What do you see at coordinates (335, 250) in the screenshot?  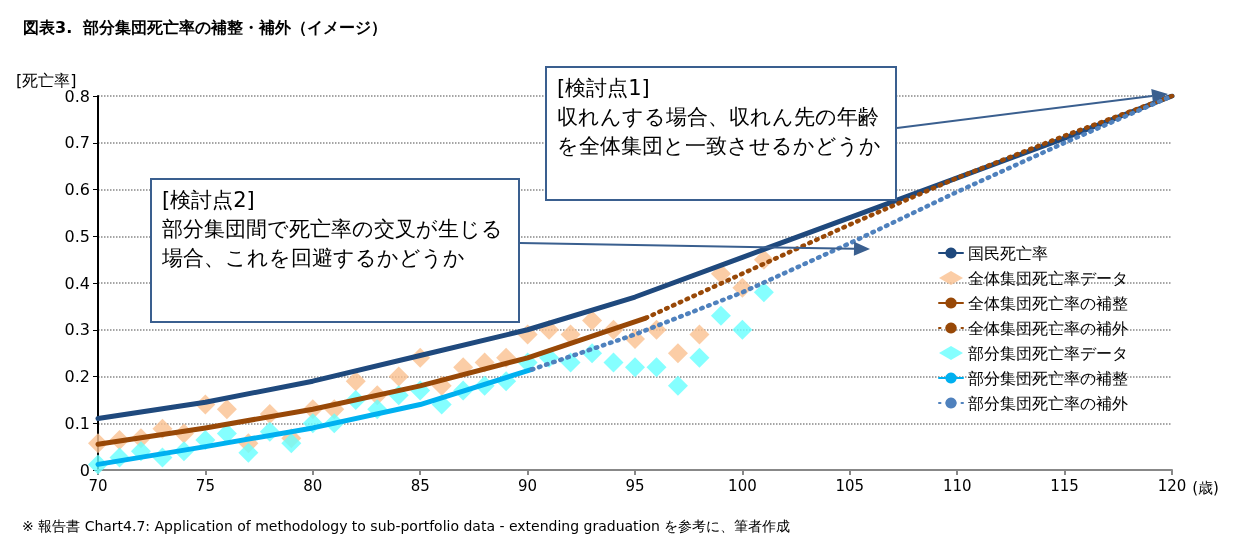 I see `callout-box: [検討点2] 部分集団間で死亡率の交叉が生じる場合、これを回避するかどうか` at bounding box center [335, 250].